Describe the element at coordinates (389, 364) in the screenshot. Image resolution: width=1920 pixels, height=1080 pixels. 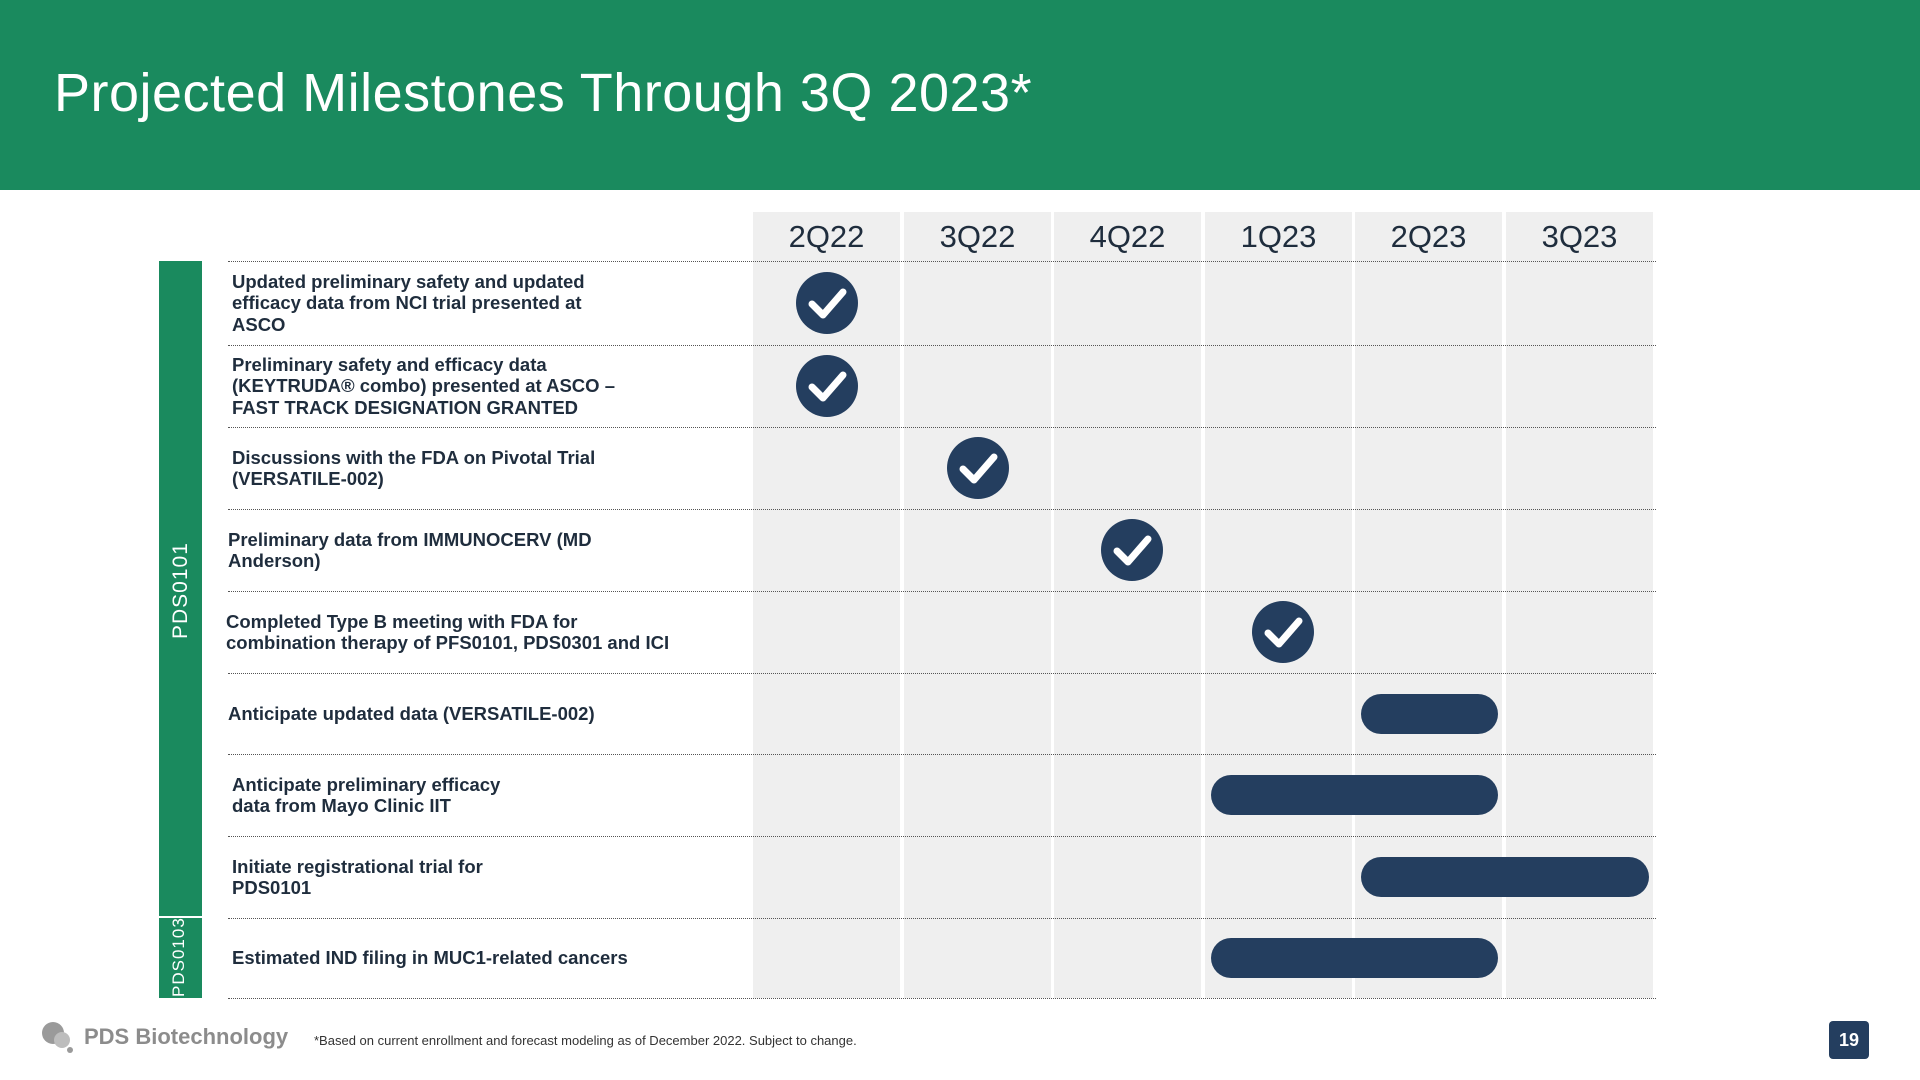
I see `milestone-label-line: Preliminary safety and efficacy data` at that location.